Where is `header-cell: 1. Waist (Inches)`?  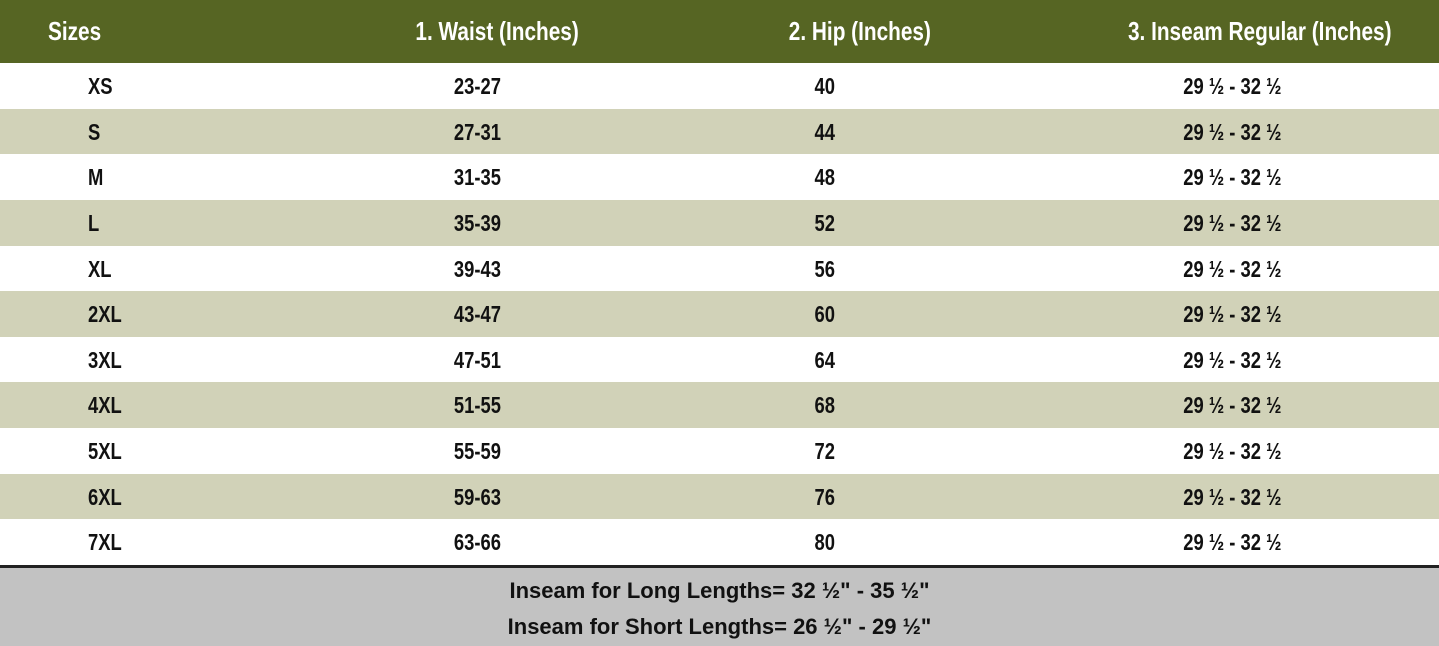
header-cell: 1. Waist (Inches) is located at coordinates (497, 31).